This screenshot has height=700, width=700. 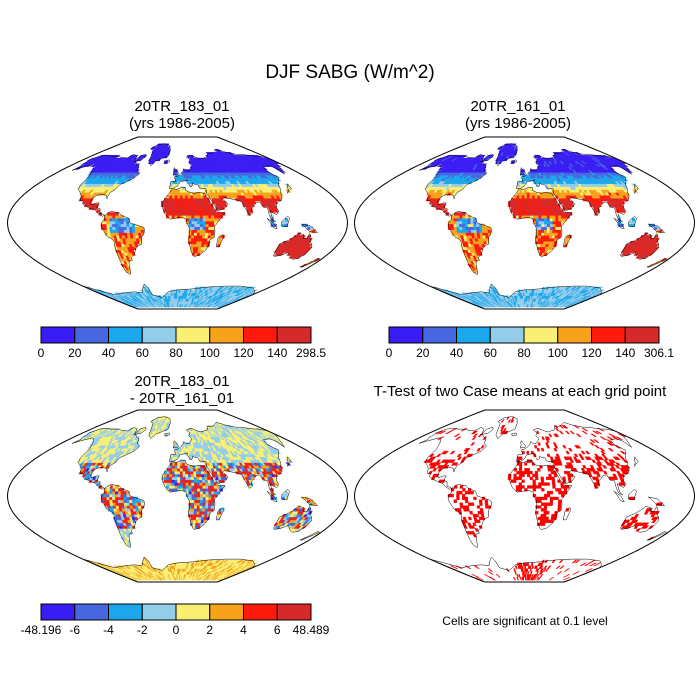 What do you see at coordinates (177, 223) in the screenshot?
I see `map-case1` at bounding box center [177, 223].